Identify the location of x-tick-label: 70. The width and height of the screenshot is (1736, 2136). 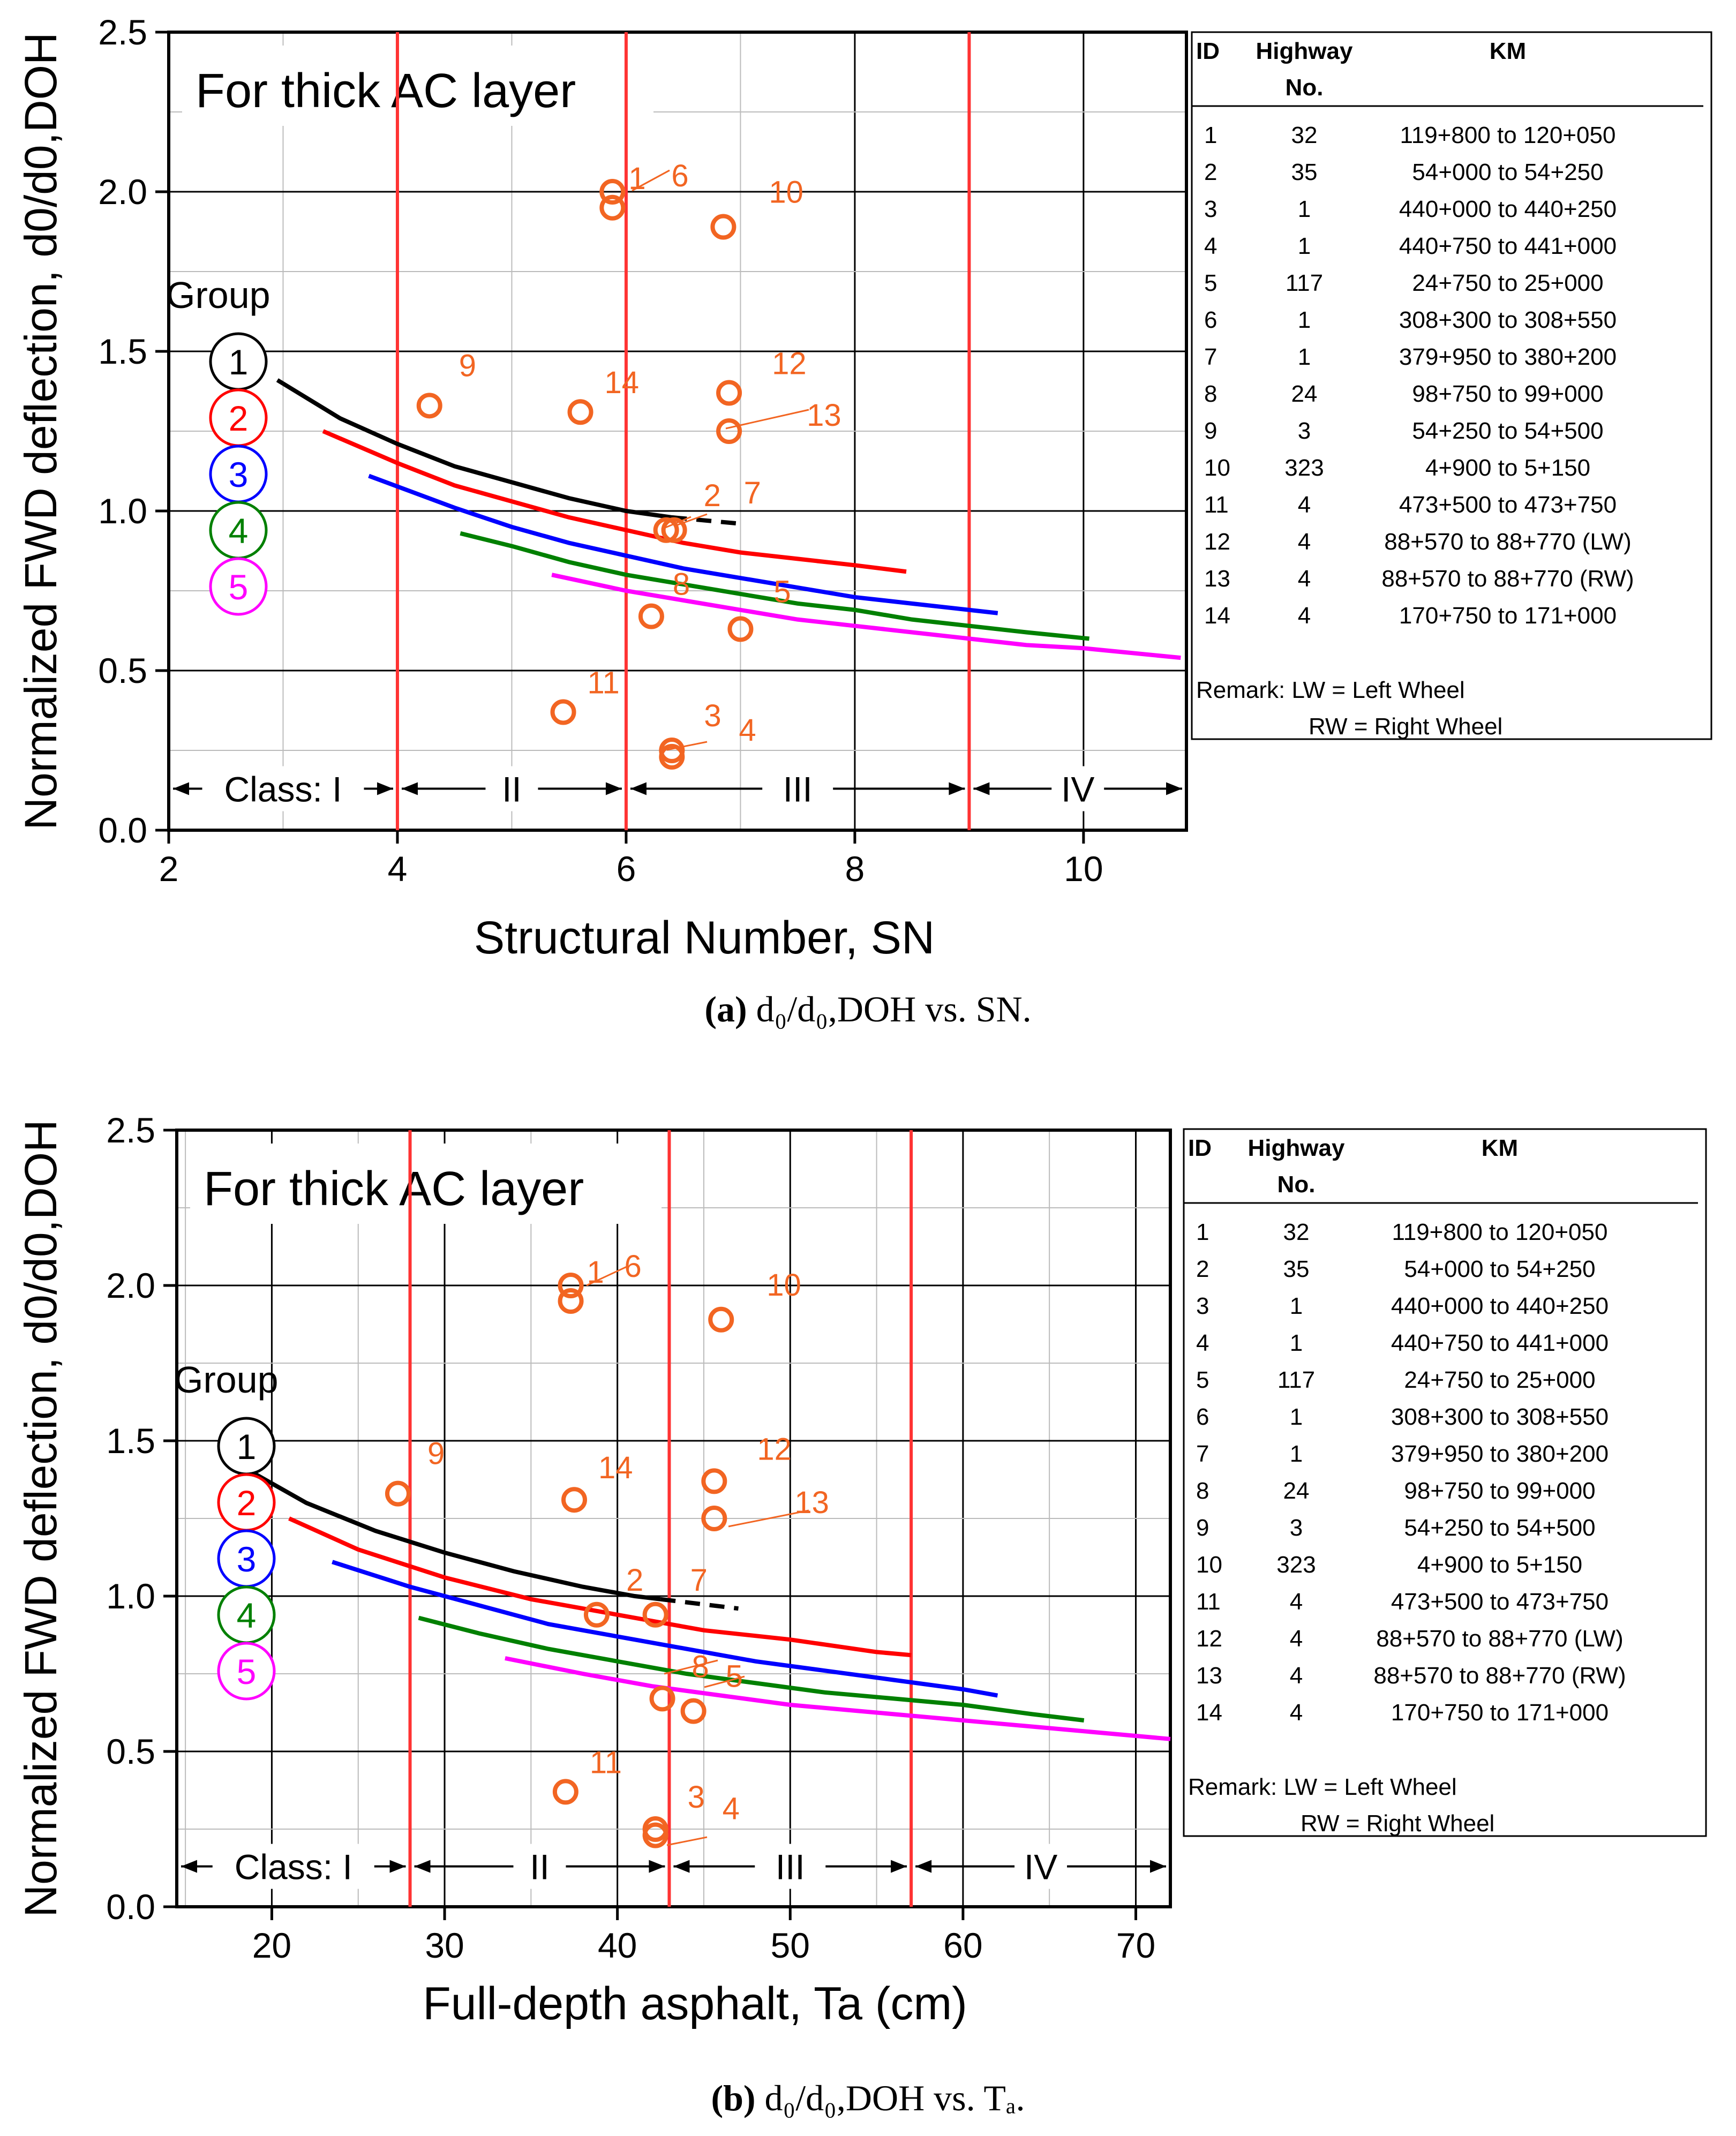
(1135, 1945).